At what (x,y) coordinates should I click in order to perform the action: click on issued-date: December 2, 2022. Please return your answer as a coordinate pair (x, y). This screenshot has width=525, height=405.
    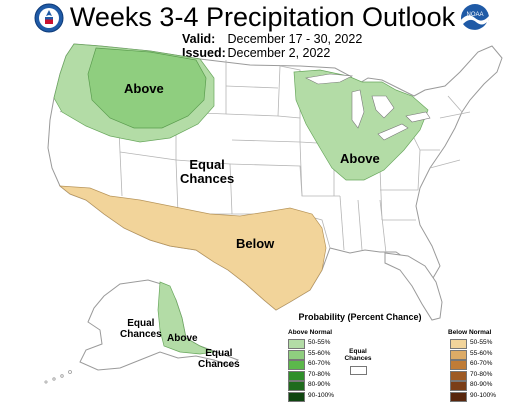
    Looking at the image, I should click on (279, 53).